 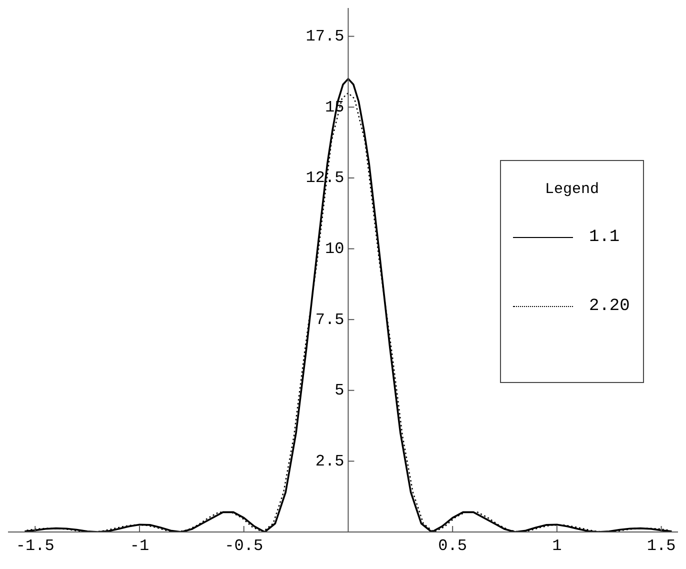 What do you see at coordinates (244, 546) in the screenshot?
I see `x-tick-label: -0.5` at bounding box center [244, 546].